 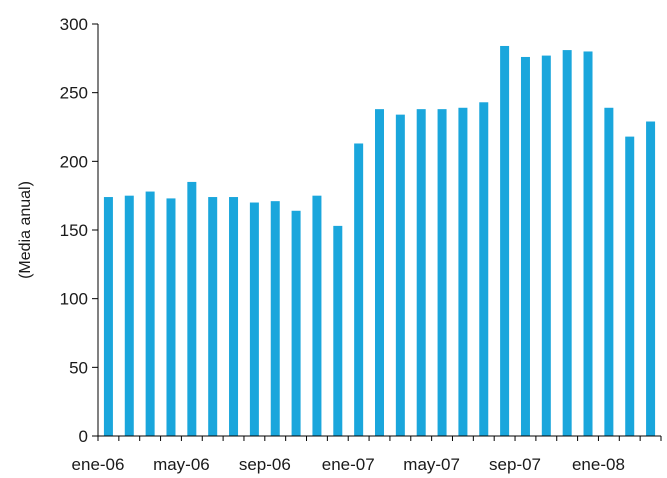 I want to click on y-tick-label: 200, so click(x=74, y=161).